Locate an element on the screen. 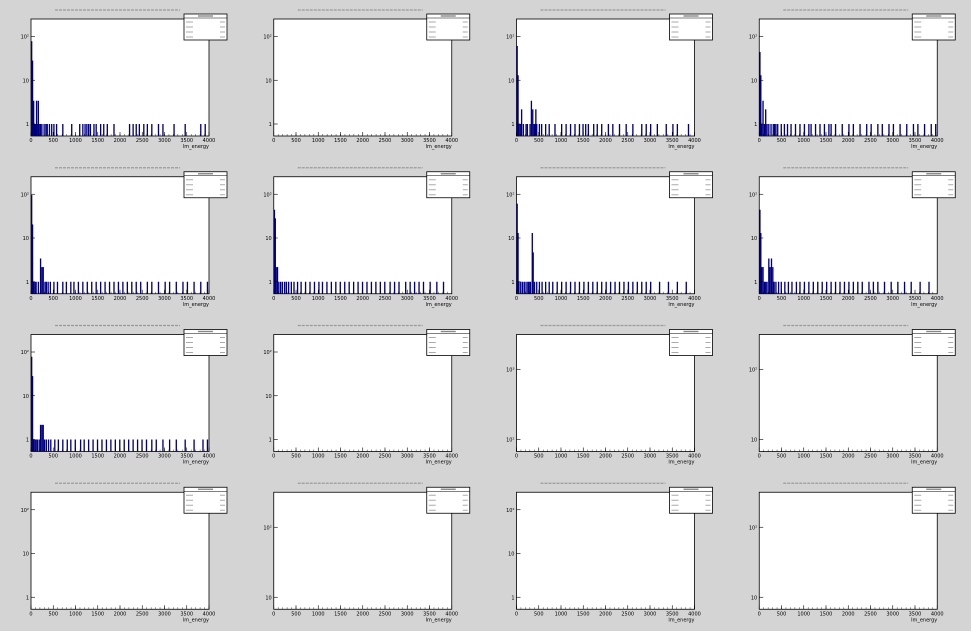  stats-box is located at coordinates (205, 185).